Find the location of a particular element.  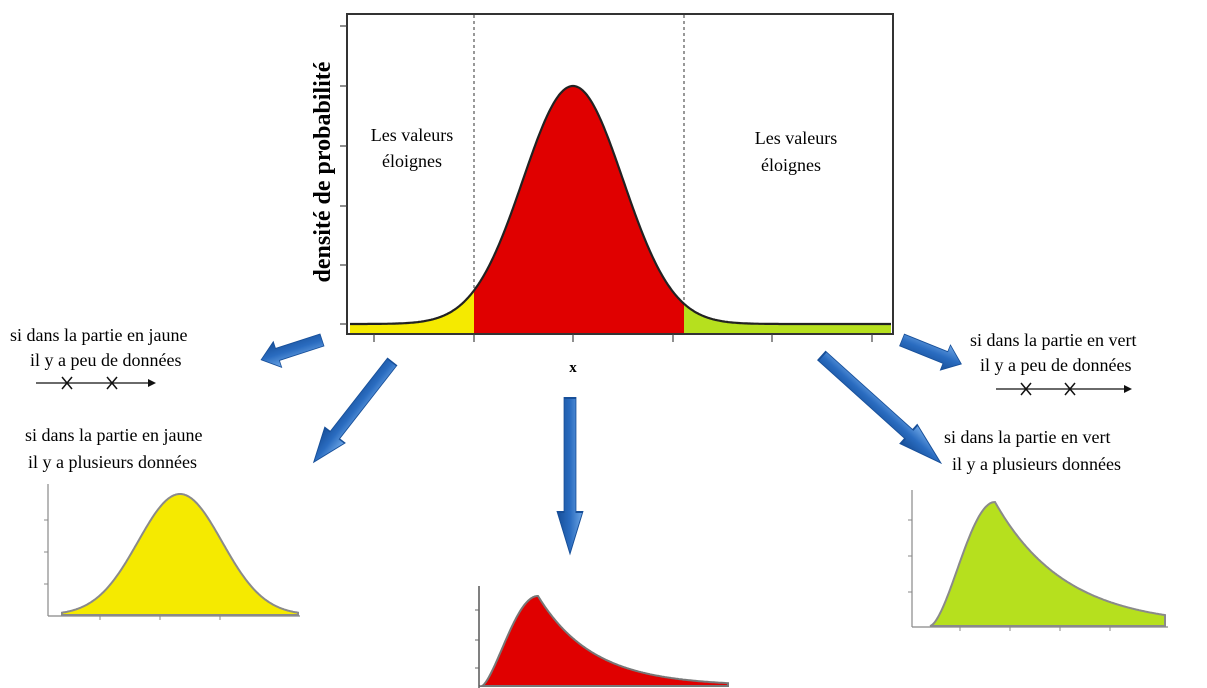

main-chart-x-ticks is located at coordinates (623, 338).